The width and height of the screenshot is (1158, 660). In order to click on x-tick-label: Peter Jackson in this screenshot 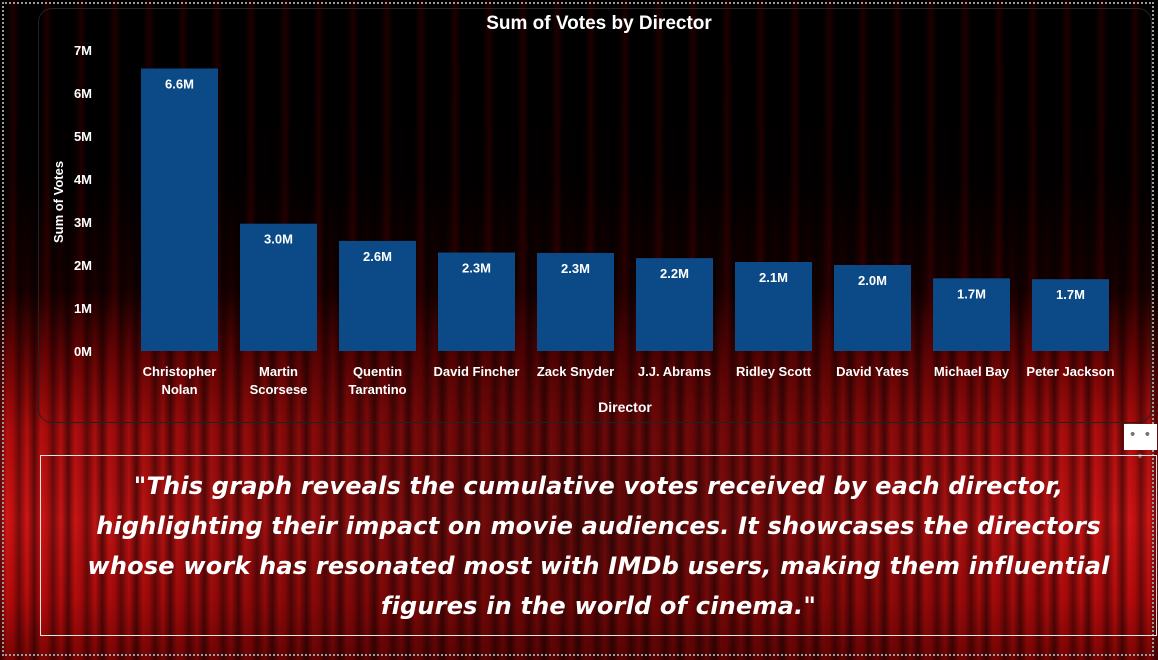, I will do `click(1070, 371)`.